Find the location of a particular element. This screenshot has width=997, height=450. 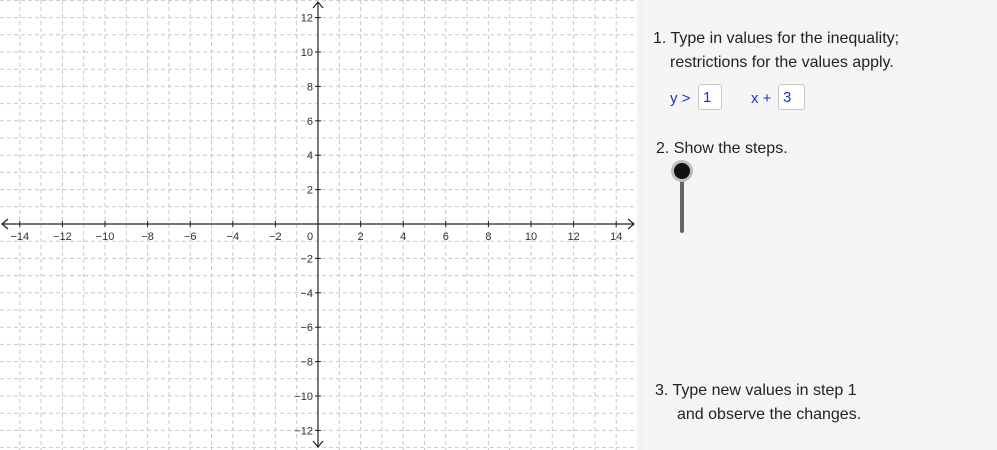

x-tick-label: 12 is located at coordinates (573, 237).